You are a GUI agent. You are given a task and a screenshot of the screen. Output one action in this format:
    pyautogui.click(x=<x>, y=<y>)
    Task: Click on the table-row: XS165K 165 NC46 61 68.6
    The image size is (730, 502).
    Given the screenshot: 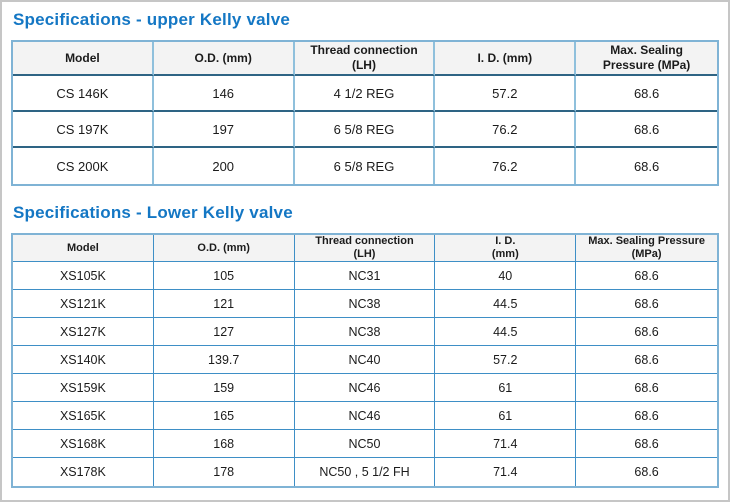 What is the action you would take?
    pyautogui.click(x=365, y=416)
    